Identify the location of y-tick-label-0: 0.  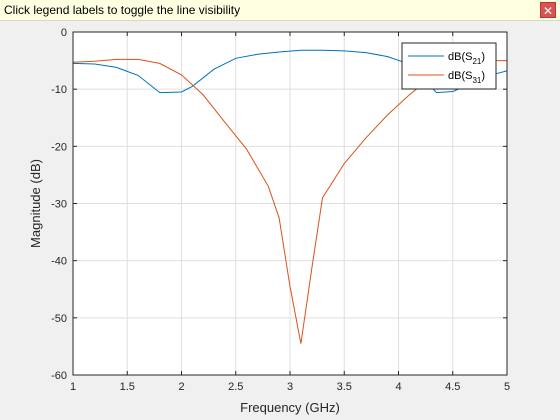
(64, 33).